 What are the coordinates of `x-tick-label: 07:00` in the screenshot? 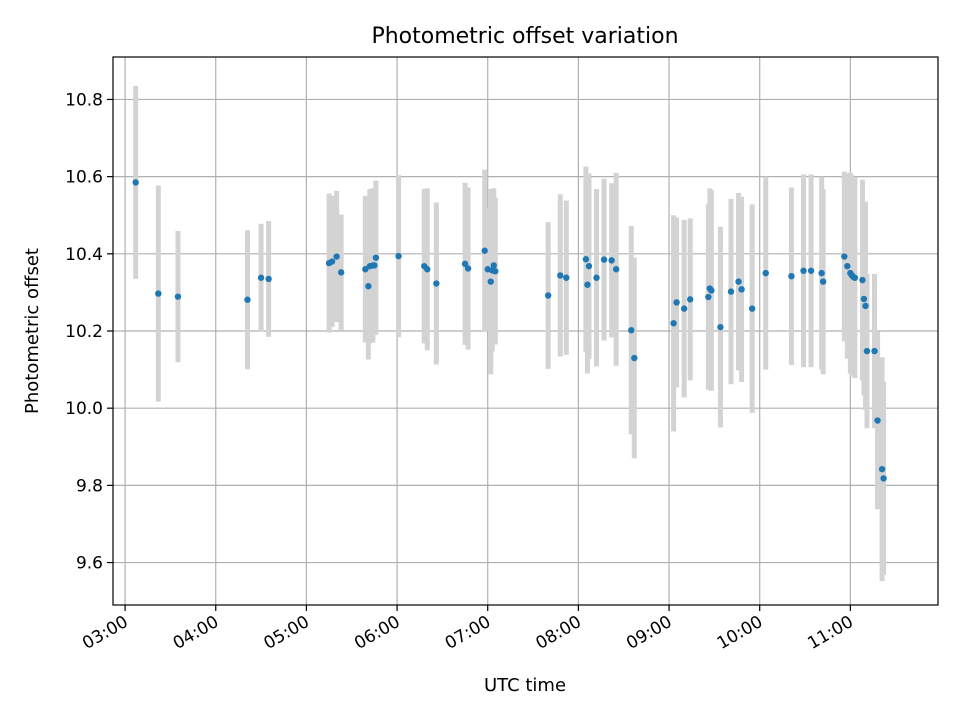 It's located at (468, 633).